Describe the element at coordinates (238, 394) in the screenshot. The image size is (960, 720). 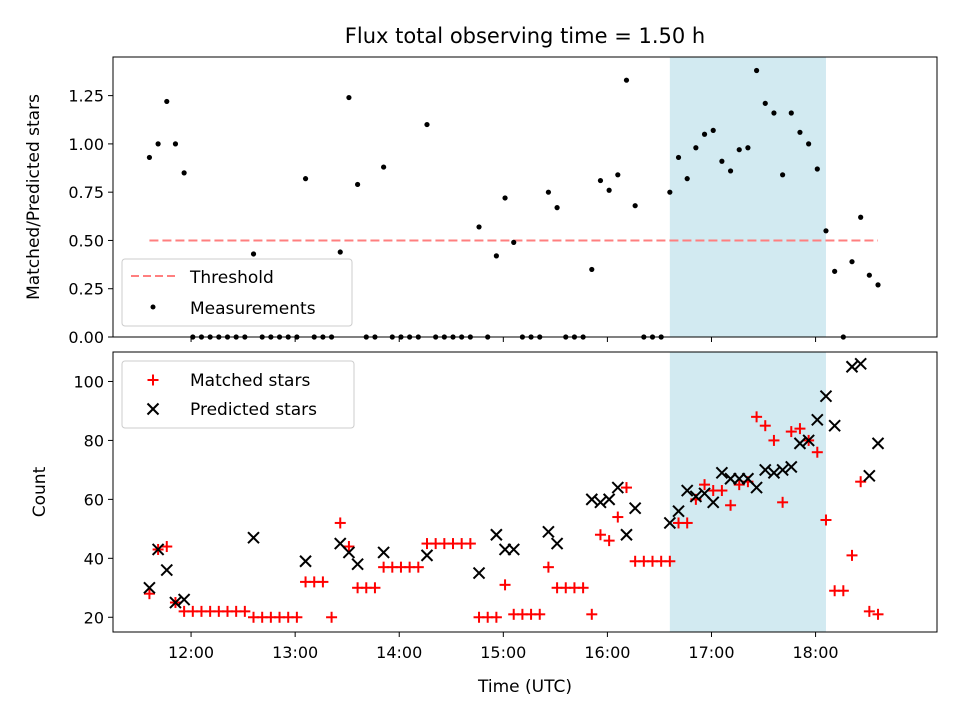
I see `bottom-legend: Matched stars Predicted stars` at that location.